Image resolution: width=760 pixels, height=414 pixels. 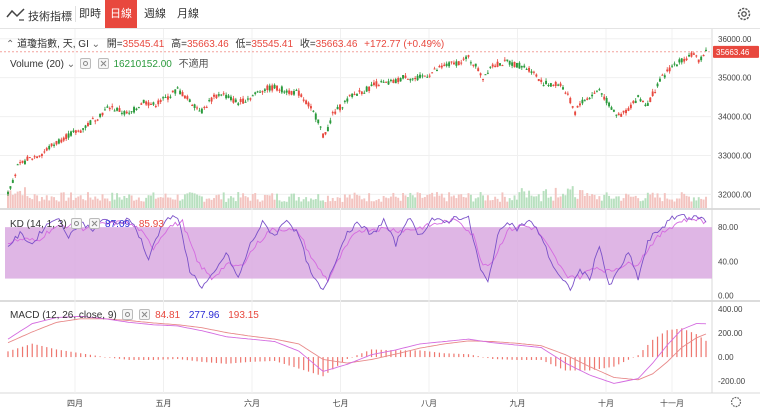 I want to click on macd-settings-icon, so click(x=127, y=314).